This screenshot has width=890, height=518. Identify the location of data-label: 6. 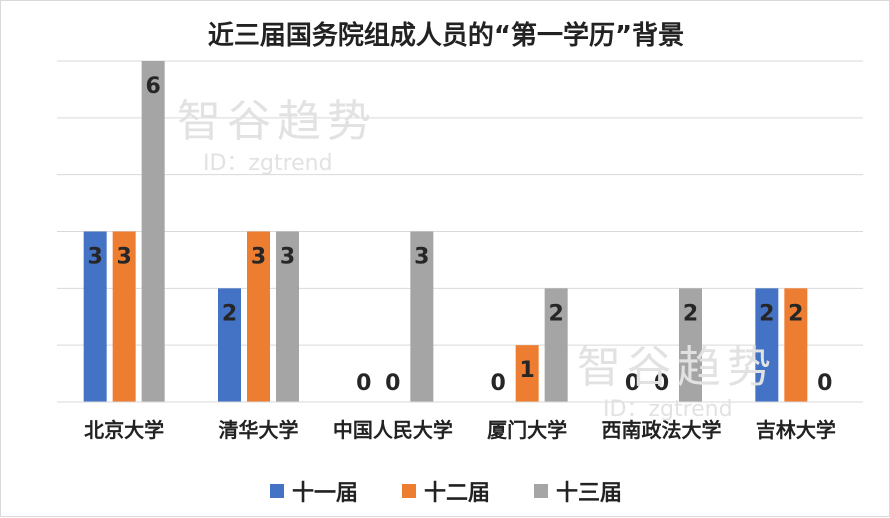
(153, 86).